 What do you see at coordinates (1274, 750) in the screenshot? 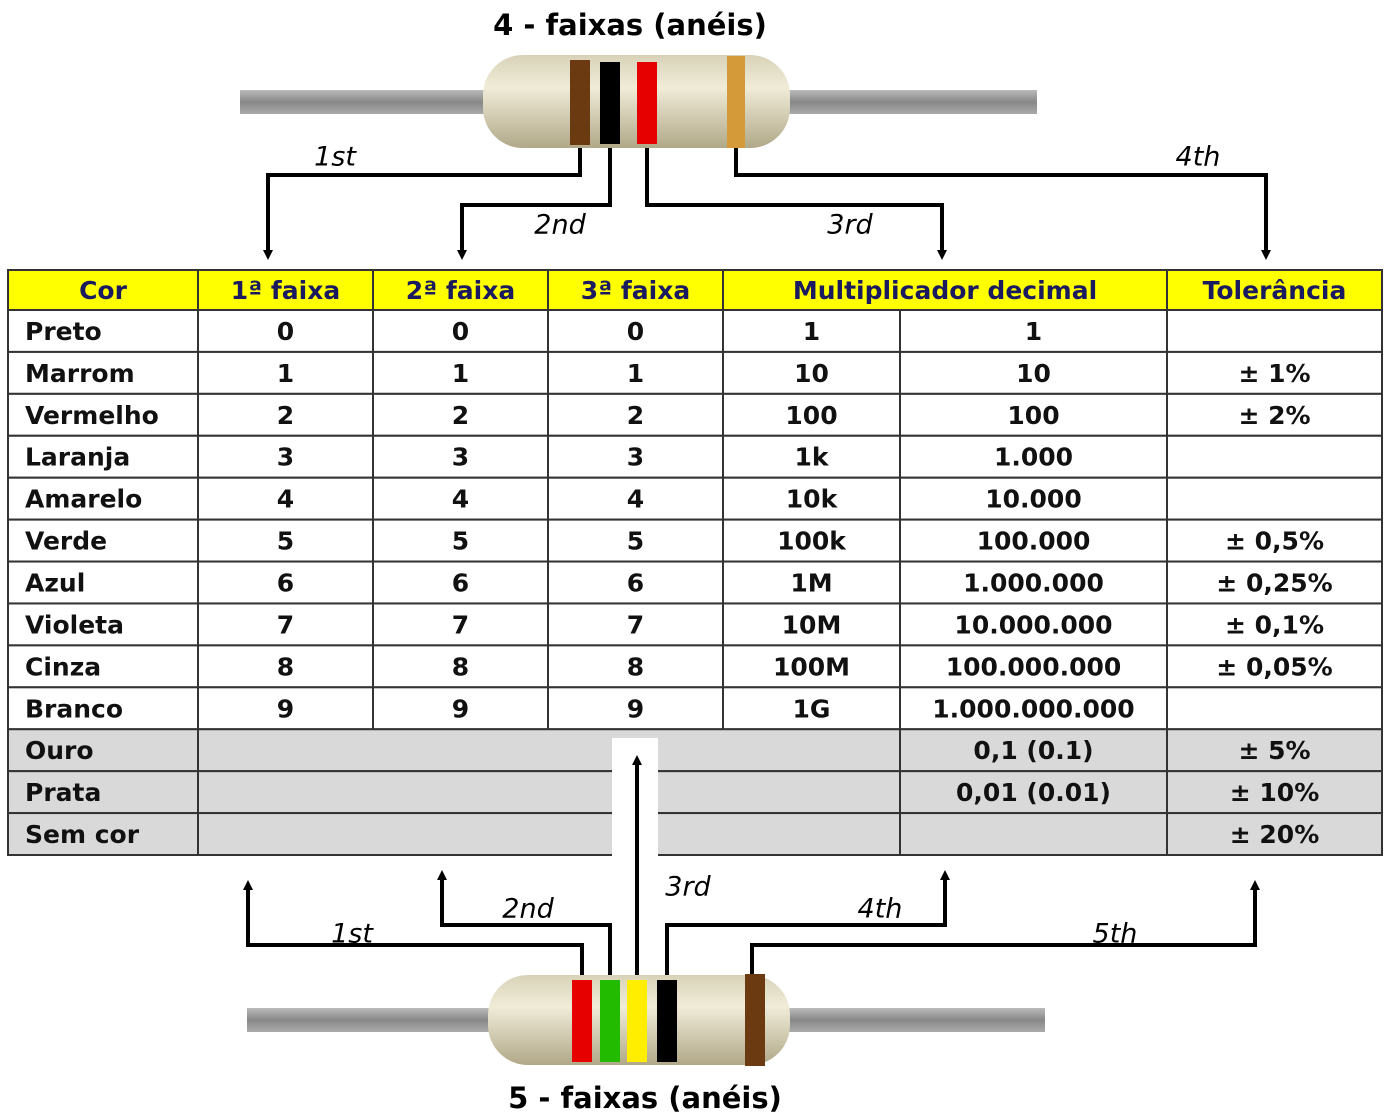
I see `cell-text: ± 5%` at bounding box center [1274, 750].